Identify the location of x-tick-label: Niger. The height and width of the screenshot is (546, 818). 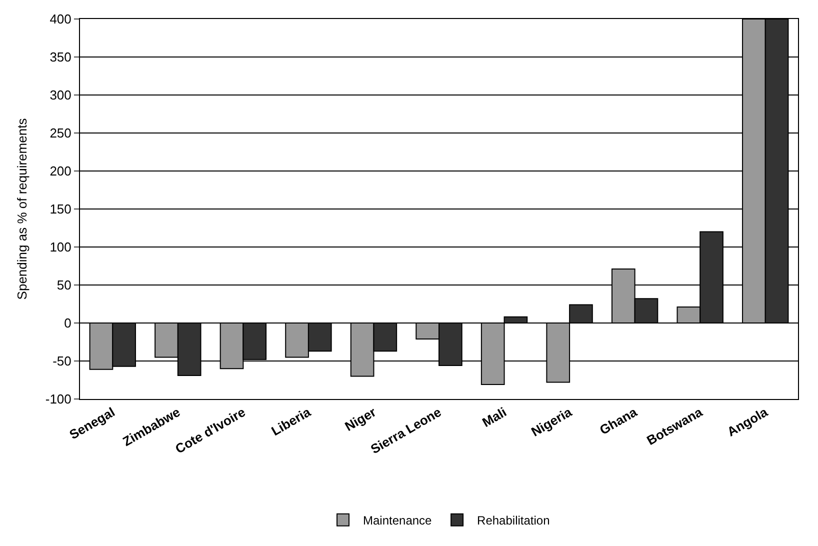
(360, 419).